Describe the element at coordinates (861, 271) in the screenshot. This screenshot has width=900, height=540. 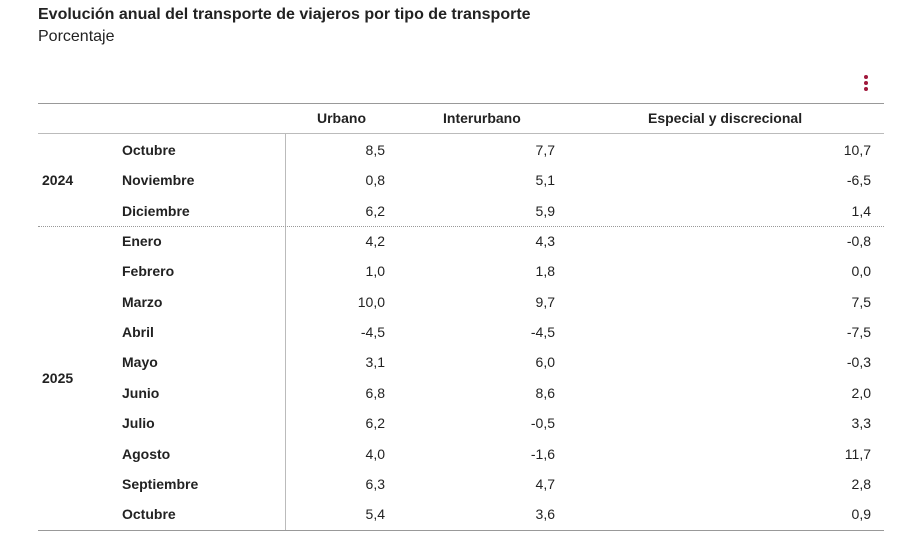
I see `cell: 0,0` at that location.